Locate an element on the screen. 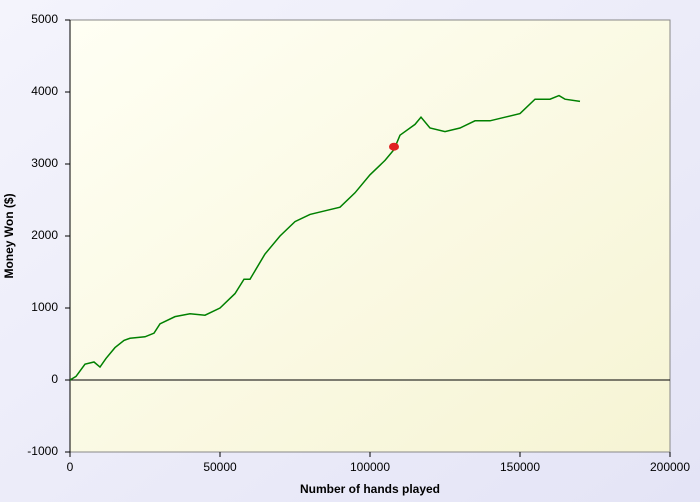 The width and height of the screenshot is (700, 502). y-tick-label: 3000 is located at coordinates (44, 163).